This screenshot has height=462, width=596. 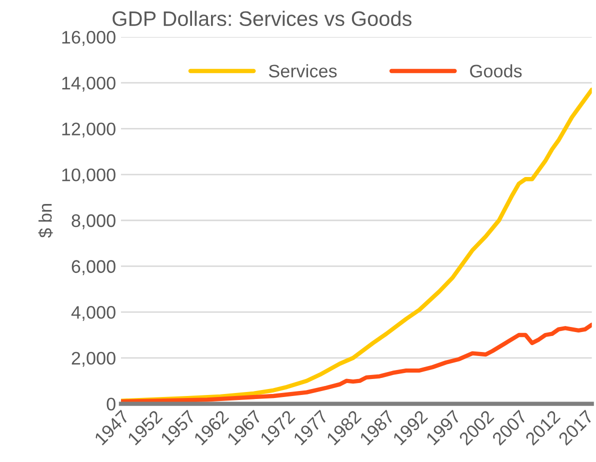 I want to click on chart-title: GDP Dollars: Services vs Goods, so click(x=262, y=18).